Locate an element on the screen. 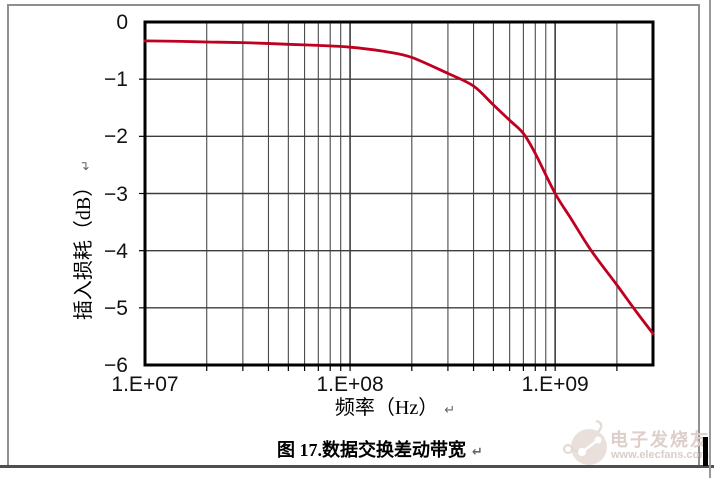 The width and height of the screenshot is (714, 478). watermark: 电子发烧友 www.elecfans.com is located at coordinates (634, 444).